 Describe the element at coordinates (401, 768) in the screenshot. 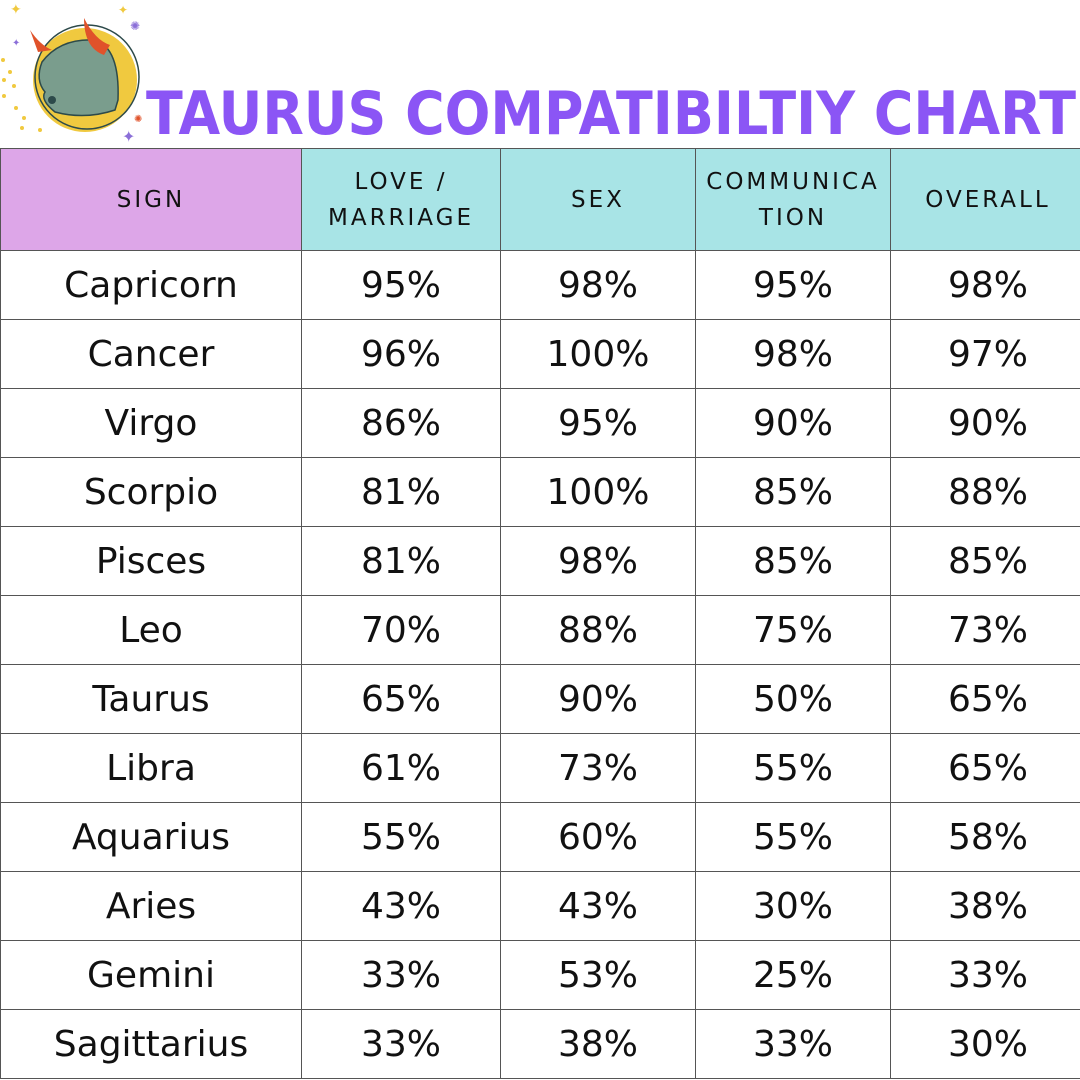

I see `value-cell: 61%` at that location.